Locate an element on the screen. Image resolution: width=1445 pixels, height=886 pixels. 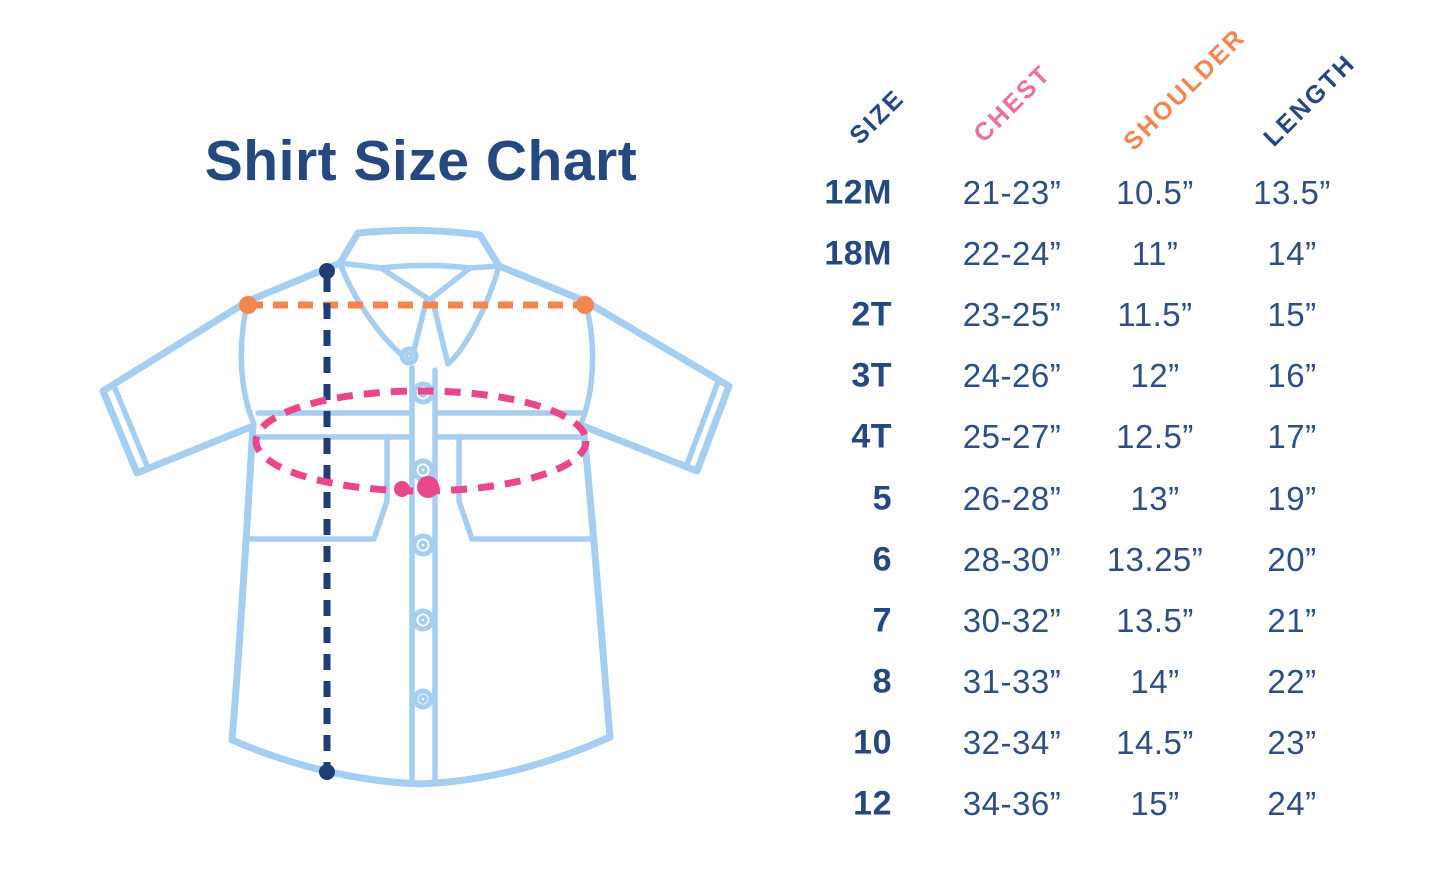
cell-length: 23” is located at coordinates (1292, 743).